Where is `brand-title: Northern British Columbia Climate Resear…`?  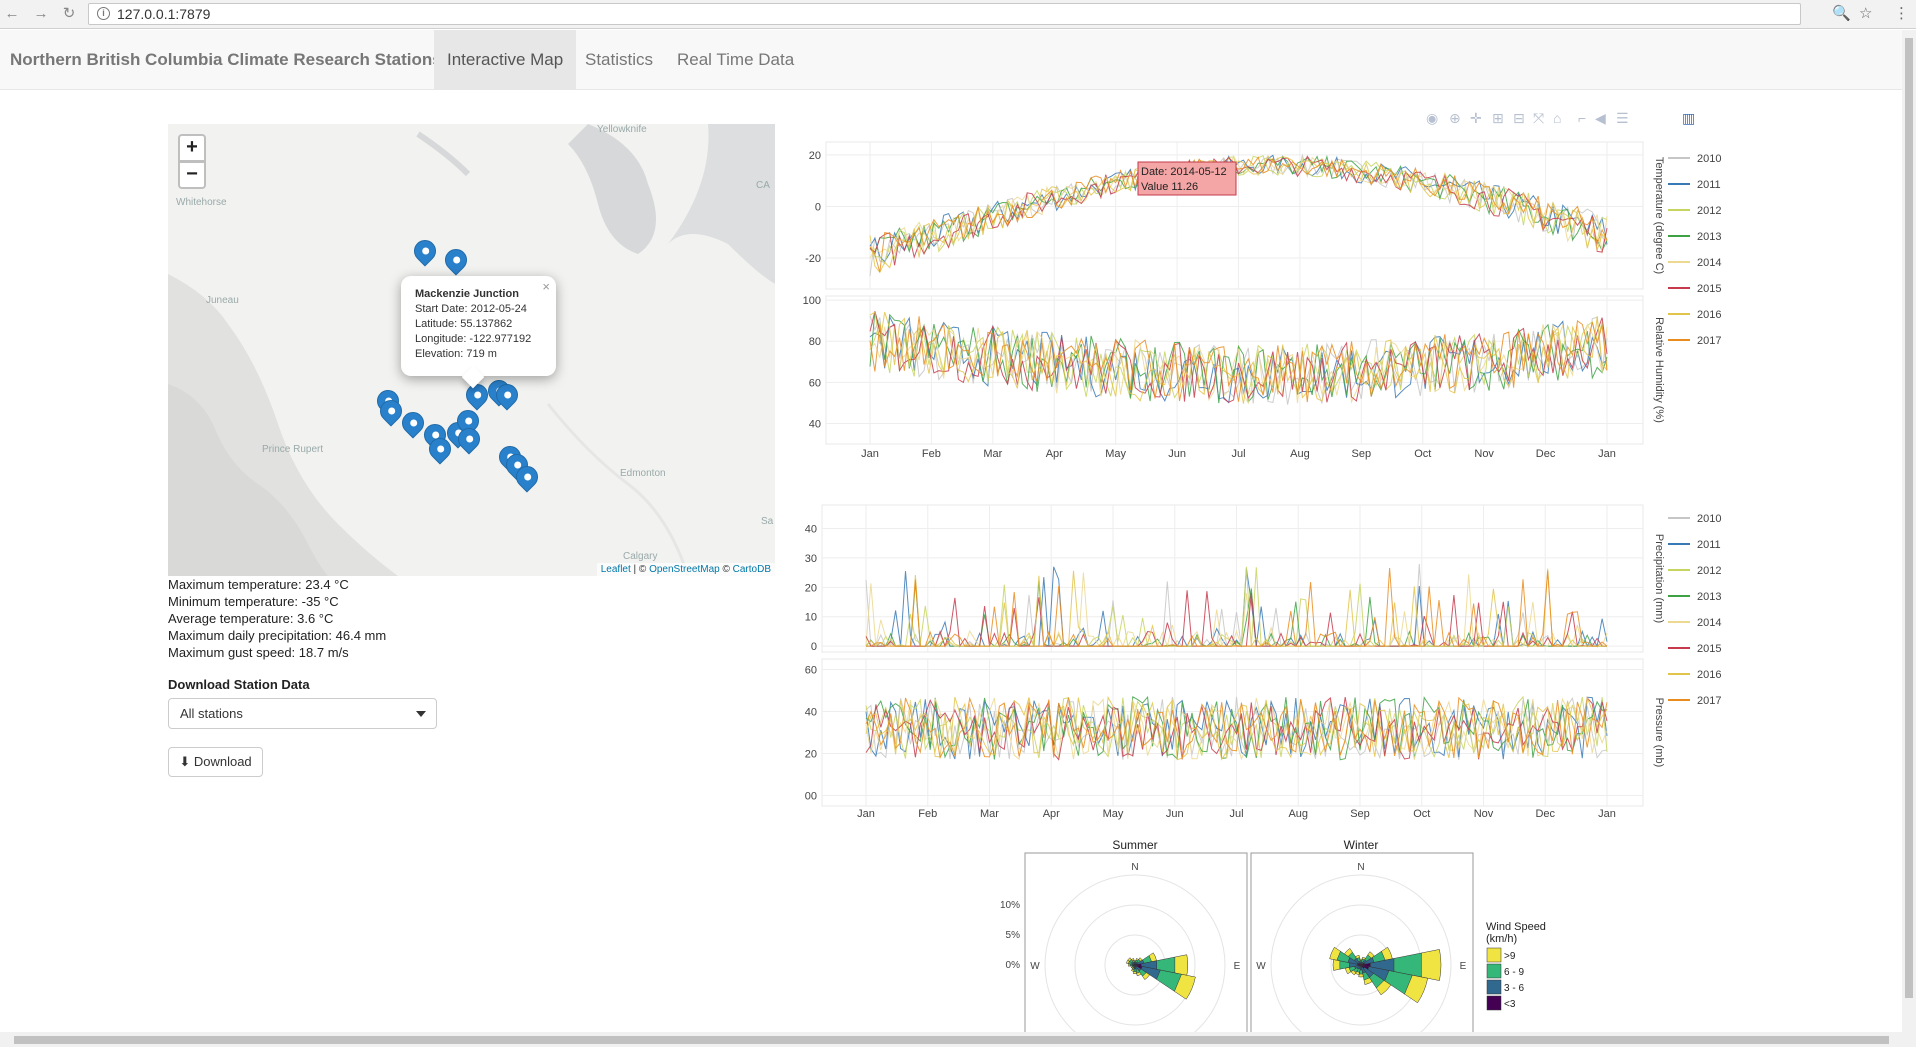 brand-title: Northern British Columbia Climate Resear… is located at coordinates (226, 59).